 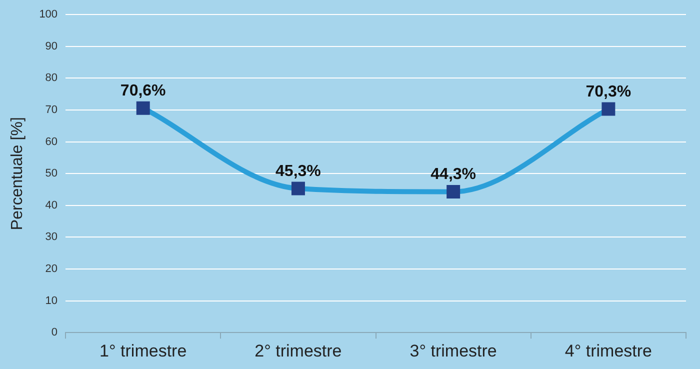 What do you see at coordinates (51, 142) in the screenshot?
I see `y-tick-label: 60` at bounding box center [51, 142].